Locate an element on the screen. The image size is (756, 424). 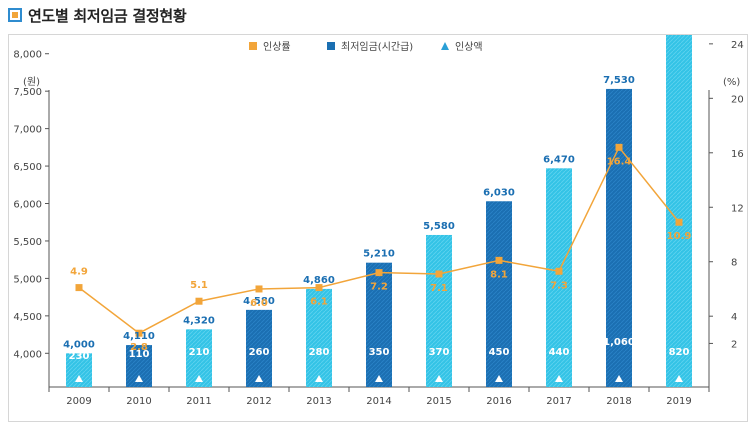
wage-value-label: 4,000 is located at coordinates (79, 344).